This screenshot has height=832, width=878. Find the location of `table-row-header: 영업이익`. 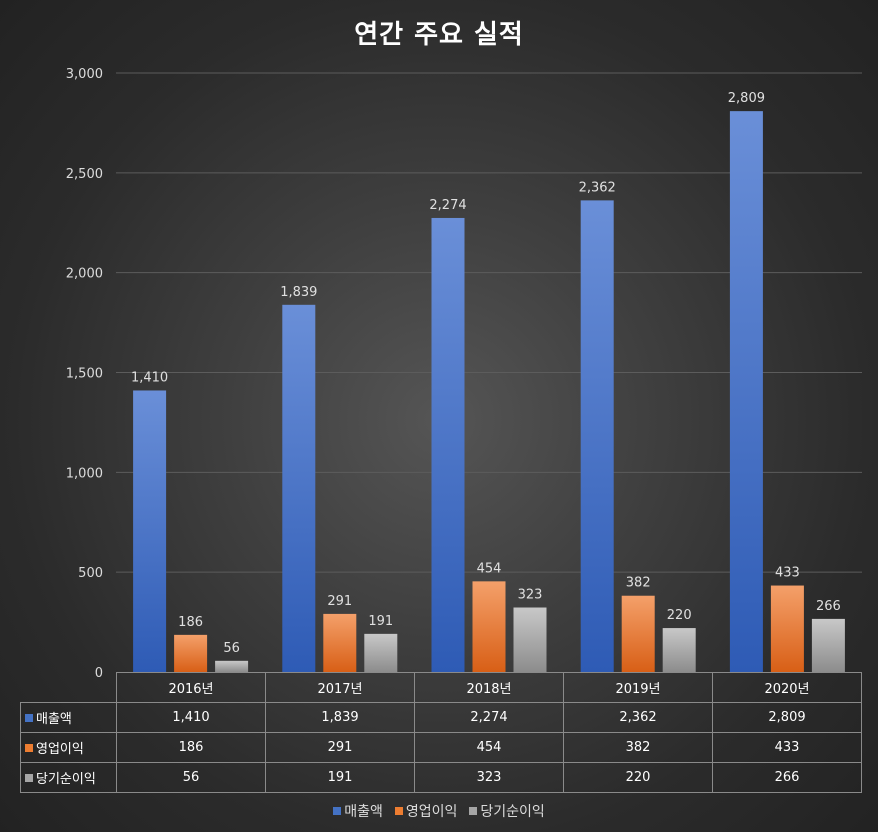

table-row-header: 영업이익 is located at coordinates (68, 747).